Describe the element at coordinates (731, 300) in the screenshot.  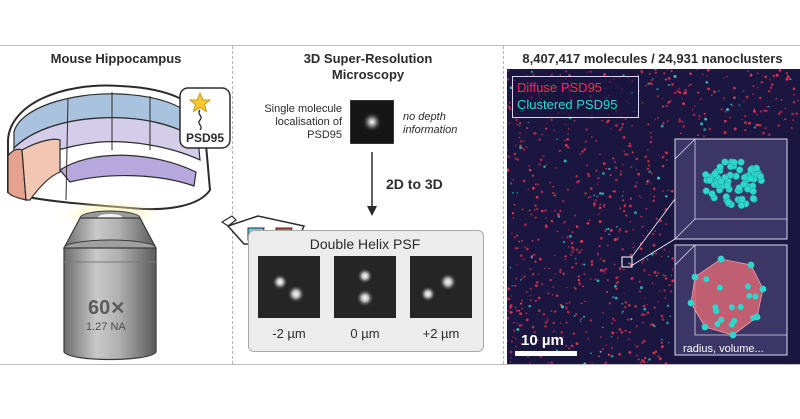
I see `inset-hull` at that location.